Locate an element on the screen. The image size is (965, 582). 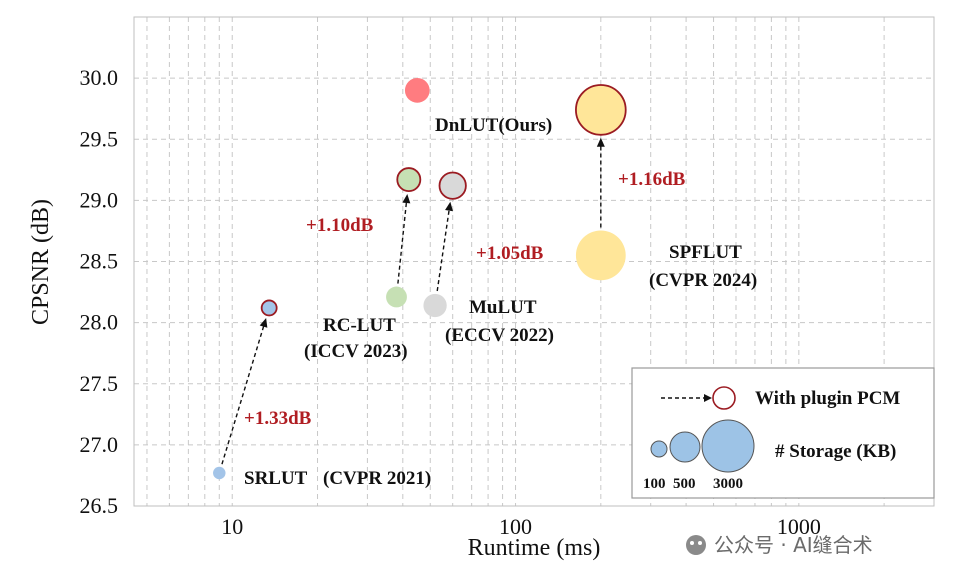
y-tick-label-4: 28.5 is located at coordinates (99, 261).